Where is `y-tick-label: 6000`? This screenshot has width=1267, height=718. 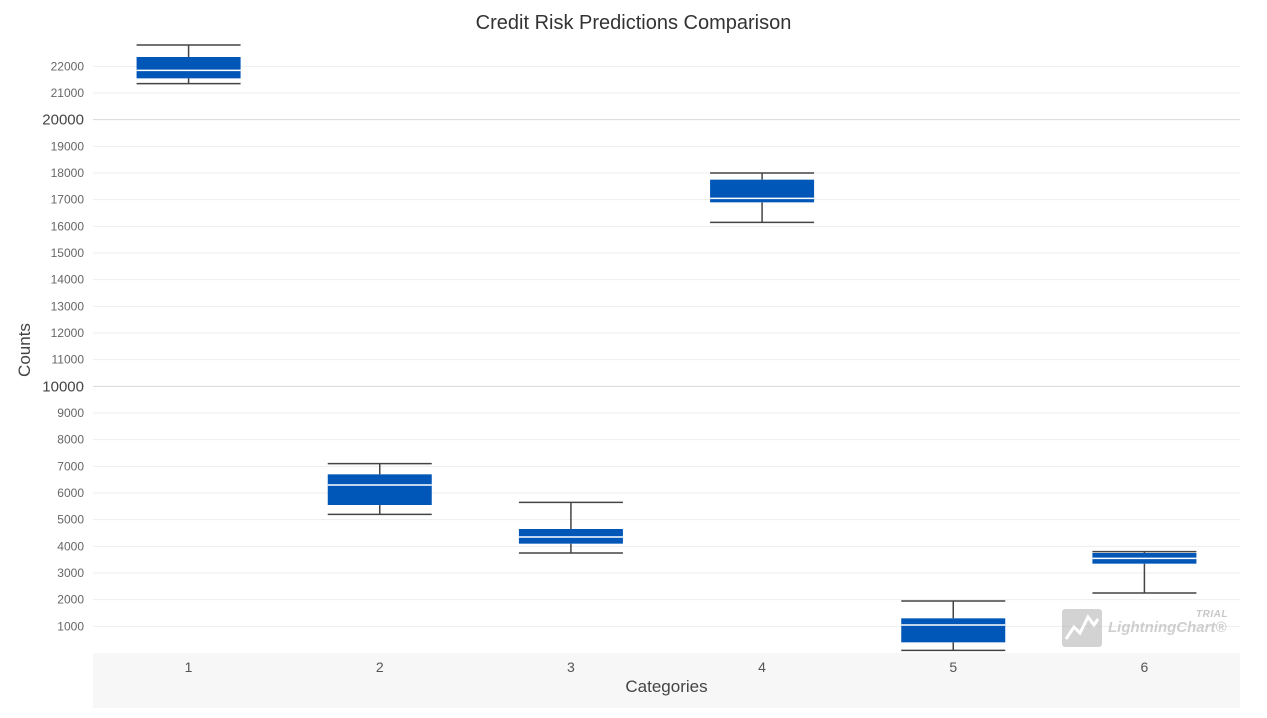
y-tick-label: 6000 is located at coordinates (70, 493).